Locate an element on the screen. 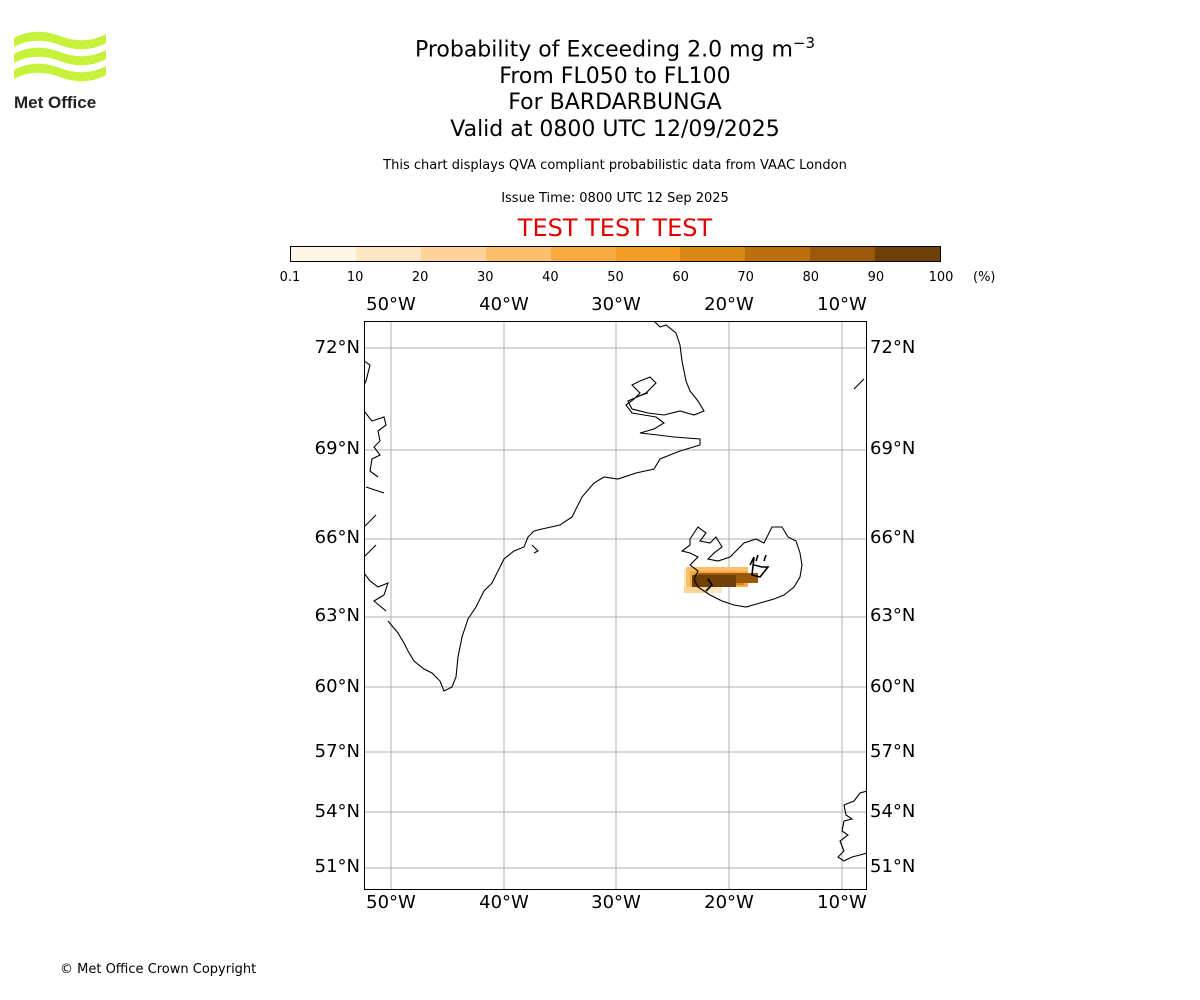 This screenshot has height=1000, width=1200. volcano-name: For BARDARBUNGA is located at coordinates (615, 102).